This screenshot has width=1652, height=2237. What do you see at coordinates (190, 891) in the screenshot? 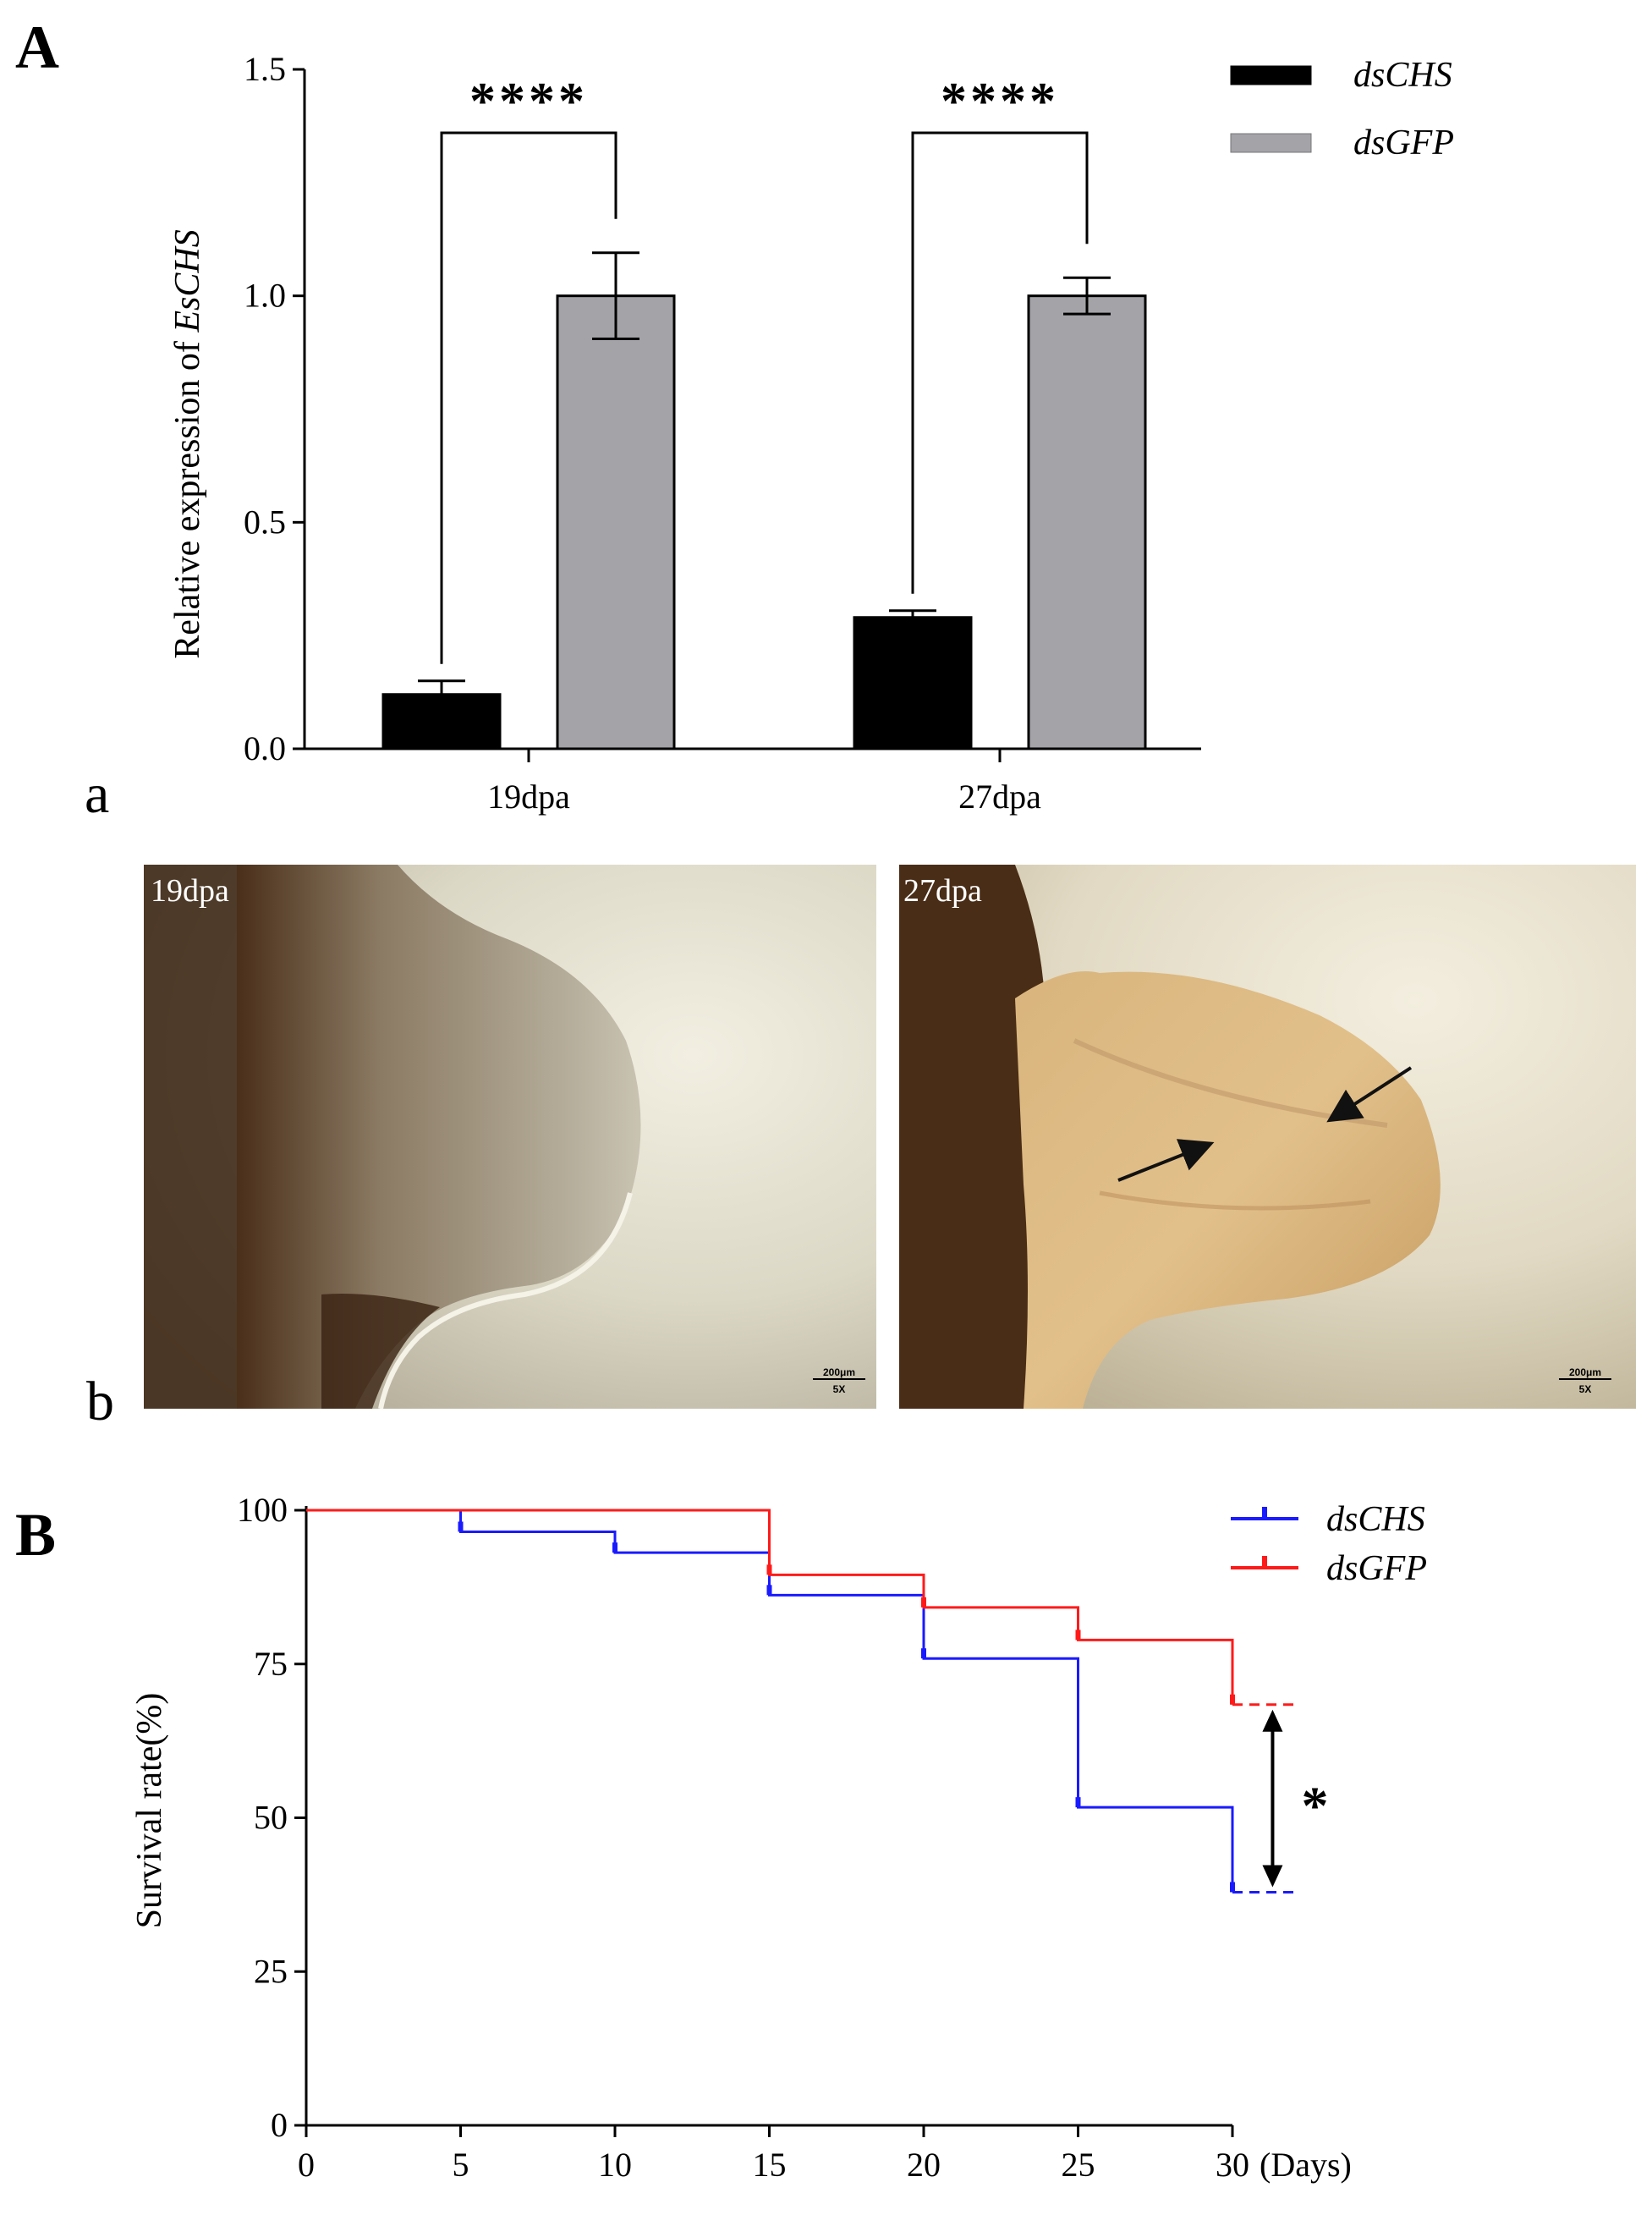
I see `micrograph-label: 19dpa` at bounding box center [190, 891].